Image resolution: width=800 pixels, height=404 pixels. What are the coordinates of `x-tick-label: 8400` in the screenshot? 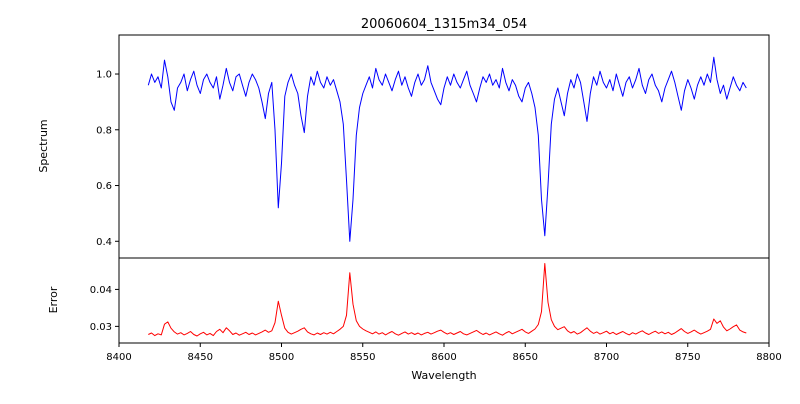 It's located at (118, 357).